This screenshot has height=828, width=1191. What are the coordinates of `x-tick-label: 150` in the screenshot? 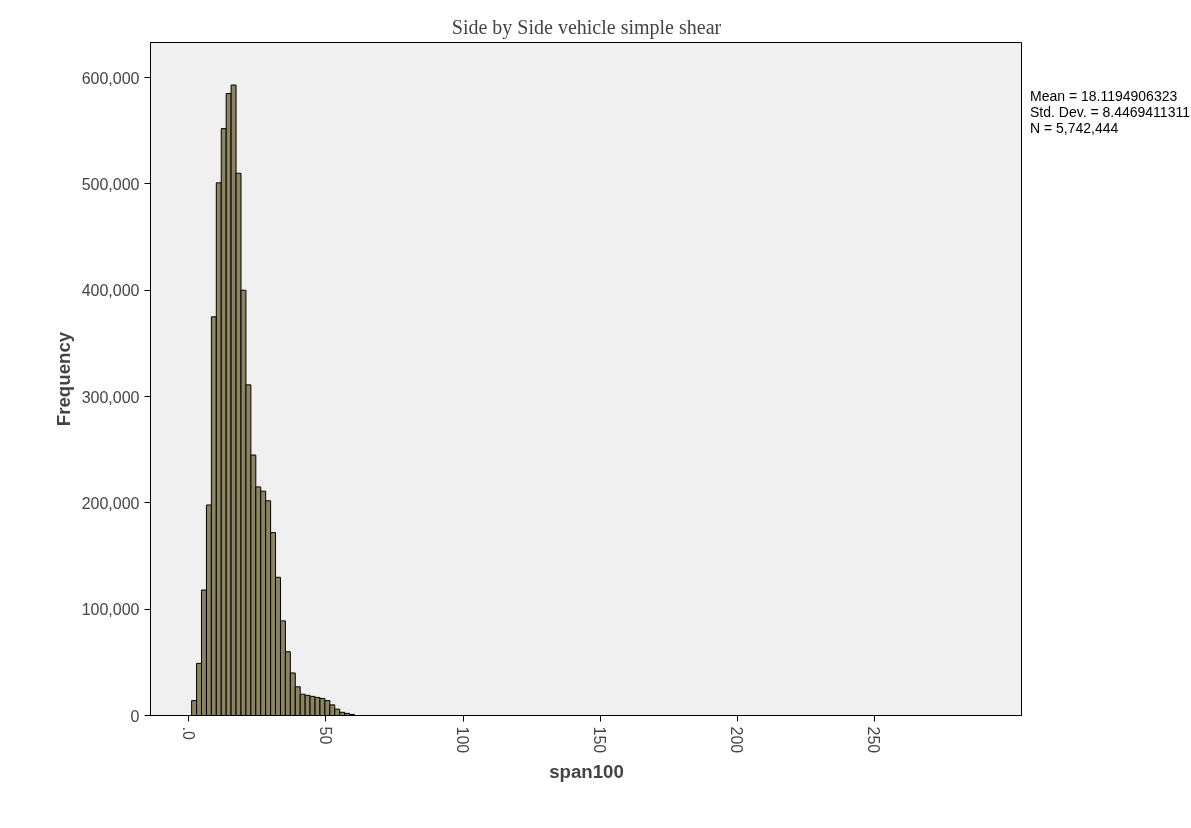 It's located at (600, 740).